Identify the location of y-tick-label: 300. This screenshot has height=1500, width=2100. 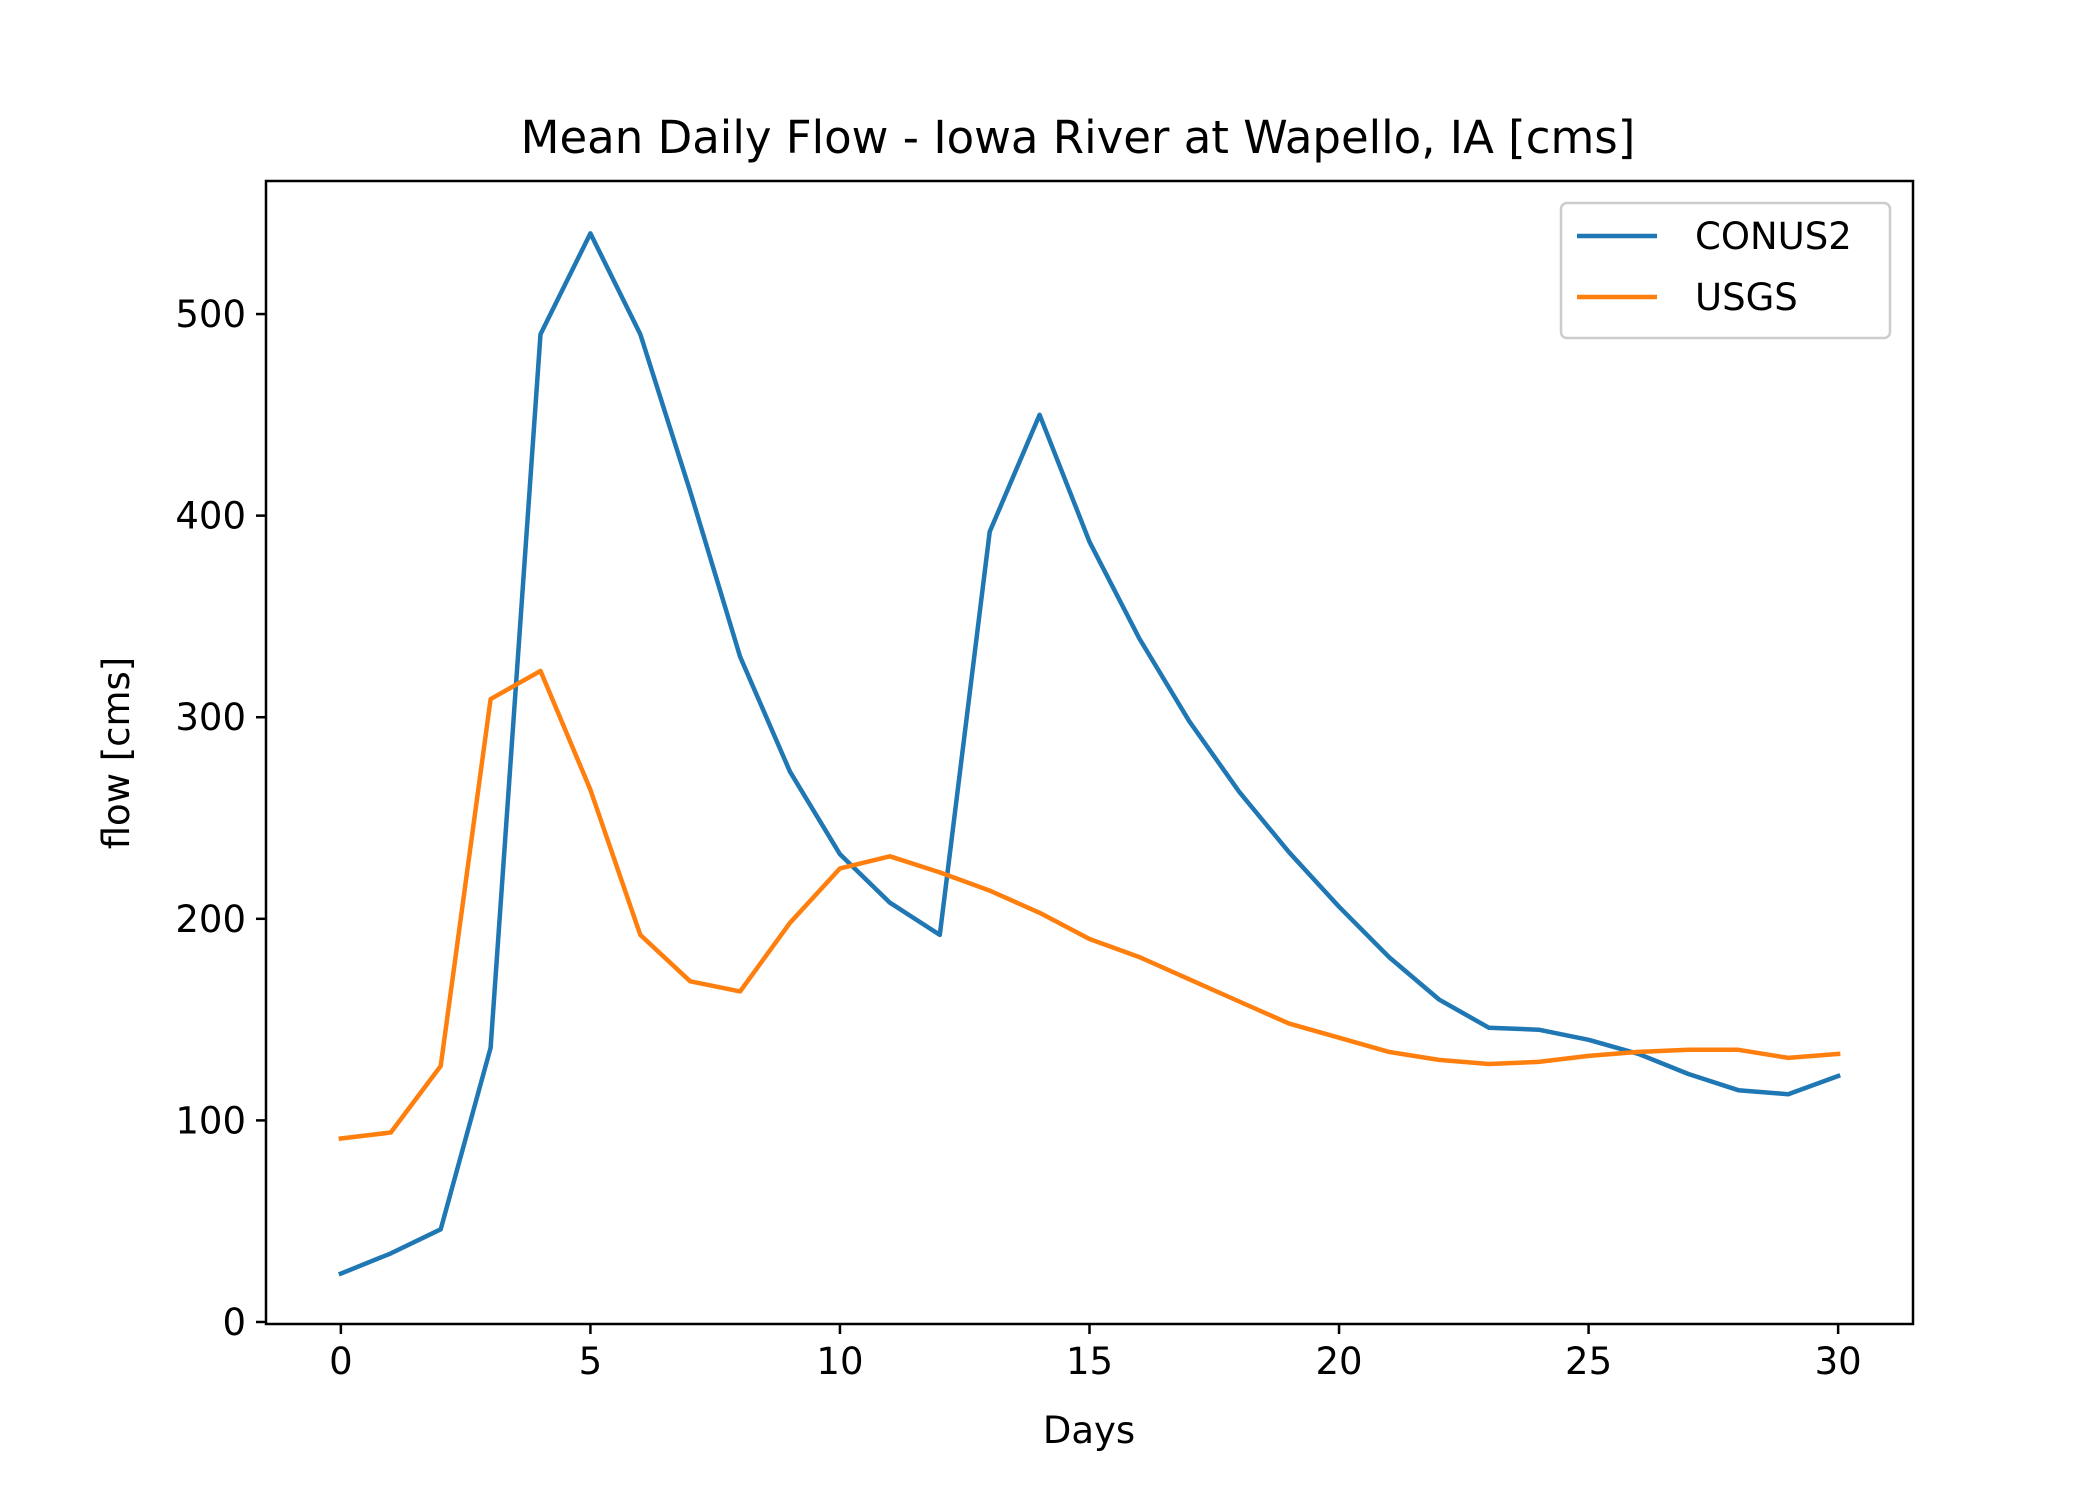
(210, 717).